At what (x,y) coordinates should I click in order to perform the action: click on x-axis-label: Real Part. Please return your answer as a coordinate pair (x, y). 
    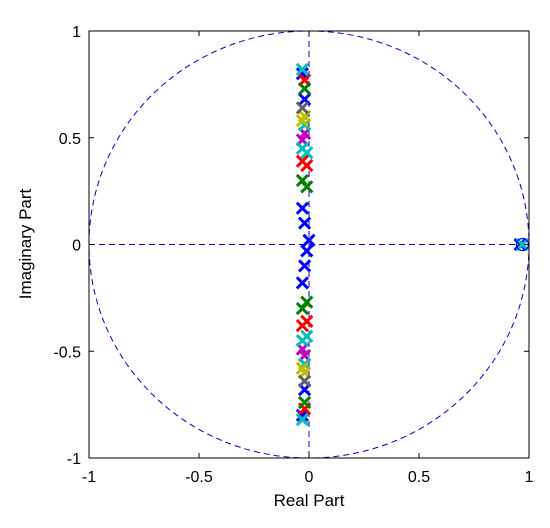
    Looking at the image, I should click on (309, 500).